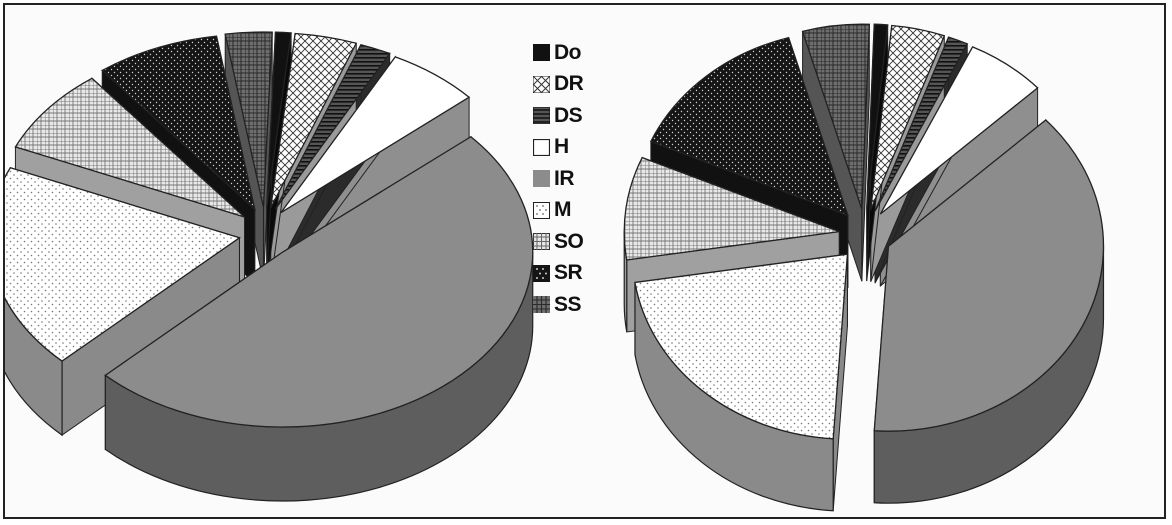 The height and width of the screenshot is (525, 1172). What do you see at coordinates (541, 305) in the screenshot?
I see `legend-swatch-ss` at bounding box center [541, 305].